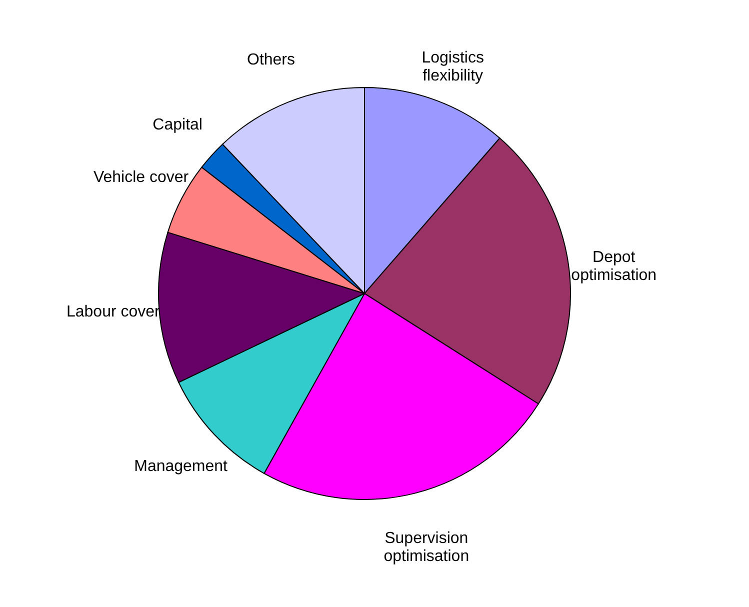 The image size is (749, 607). I want to click on slice-label: Management, so click(181, 467).